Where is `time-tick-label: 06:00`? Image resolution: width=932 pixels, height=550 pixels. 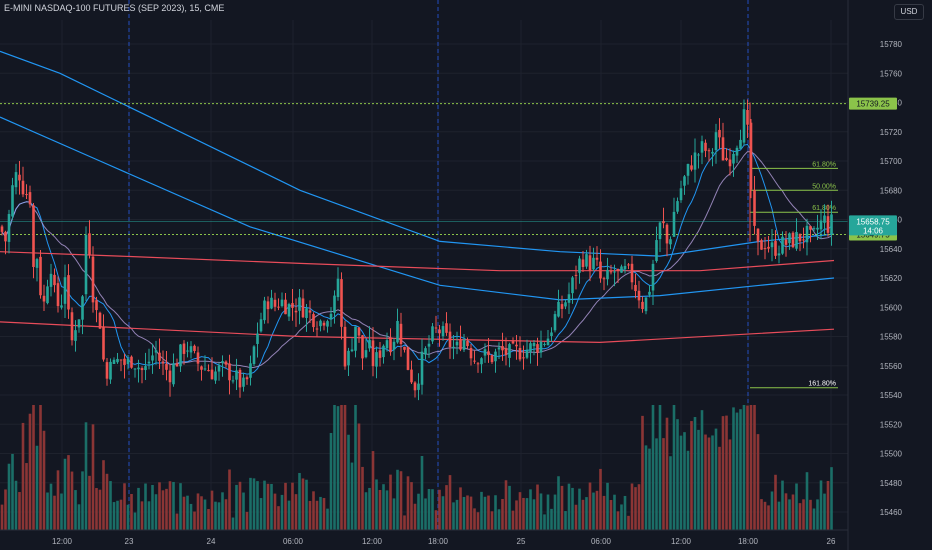 time-tick-label: 06:00 is located at coordinates (601, 541).